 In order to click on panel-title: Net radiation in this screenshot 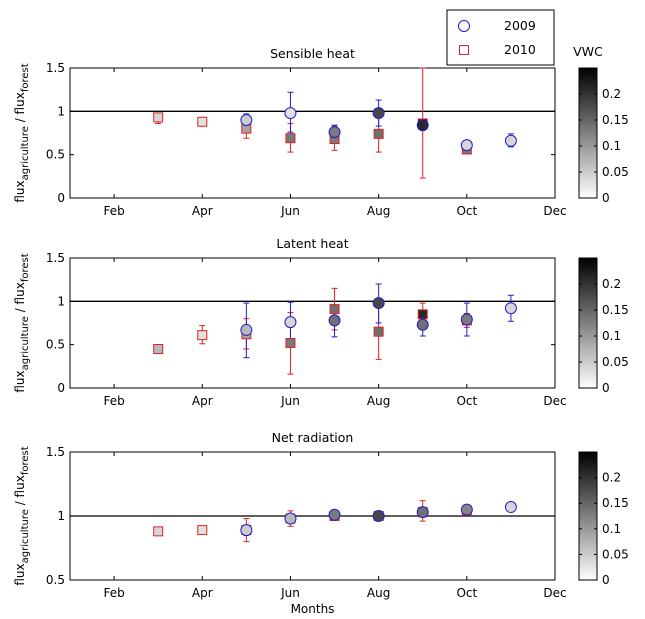, I will do `click(313, 437)`.